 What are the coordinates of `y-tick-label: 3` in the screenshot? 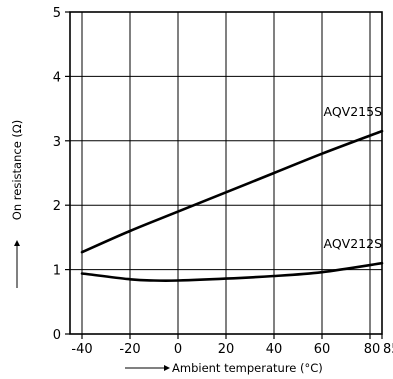 It's located at (57, 142).